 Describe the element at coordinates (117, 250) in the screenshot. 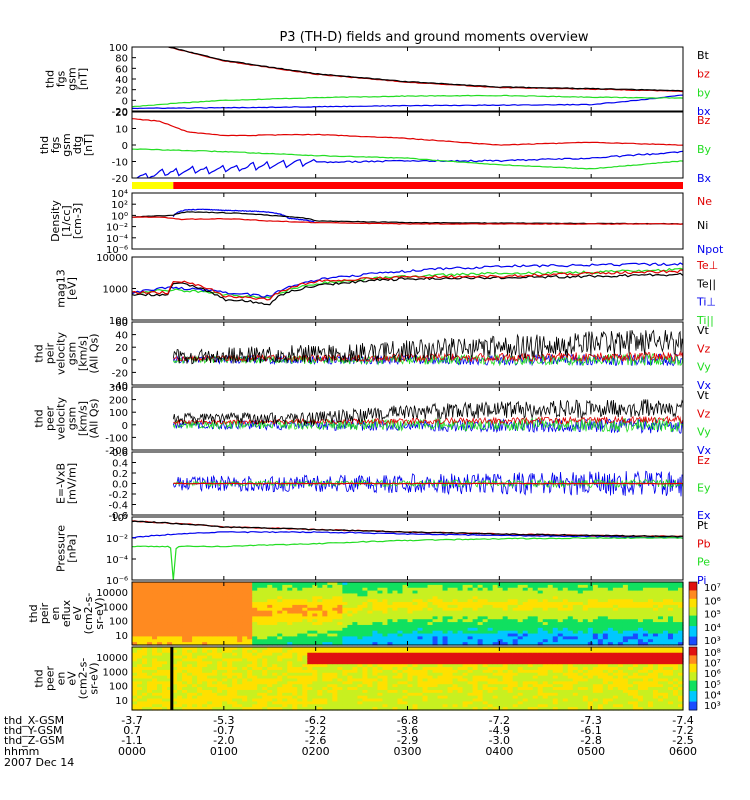

I see `y-tick-label: 10⁻⁶` at that location.